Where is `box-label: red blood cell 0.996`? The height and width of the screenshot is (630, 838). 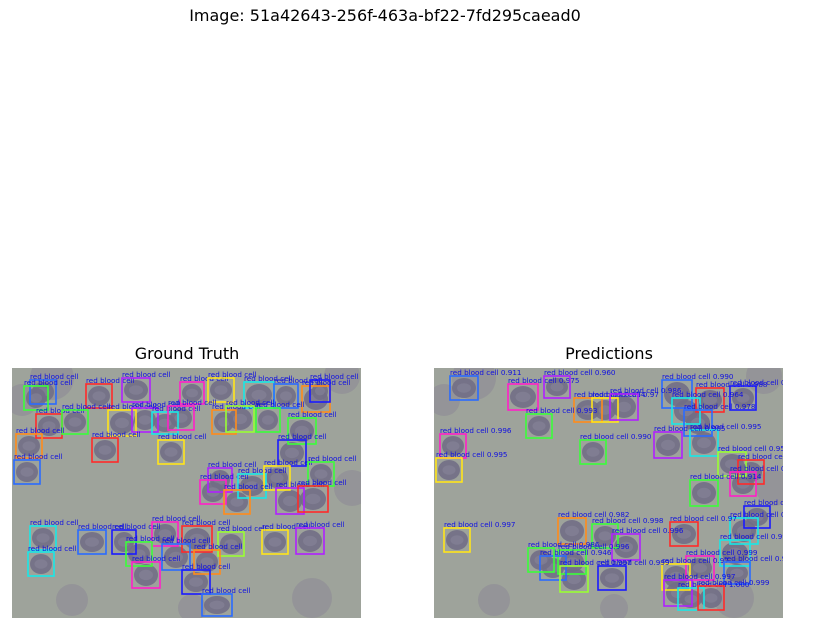
box-label: red blood cell 0.996 is located at coordinates (476, 430).